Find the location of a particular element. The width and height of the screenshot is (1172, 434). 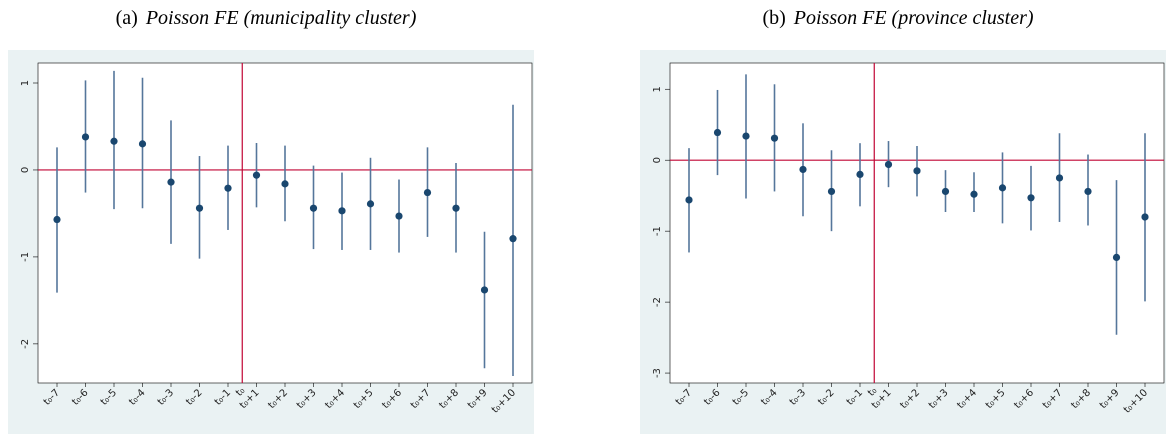

chart-title: (a) Poisson FE (municipality cluster) is located at coordinates (266, 18).